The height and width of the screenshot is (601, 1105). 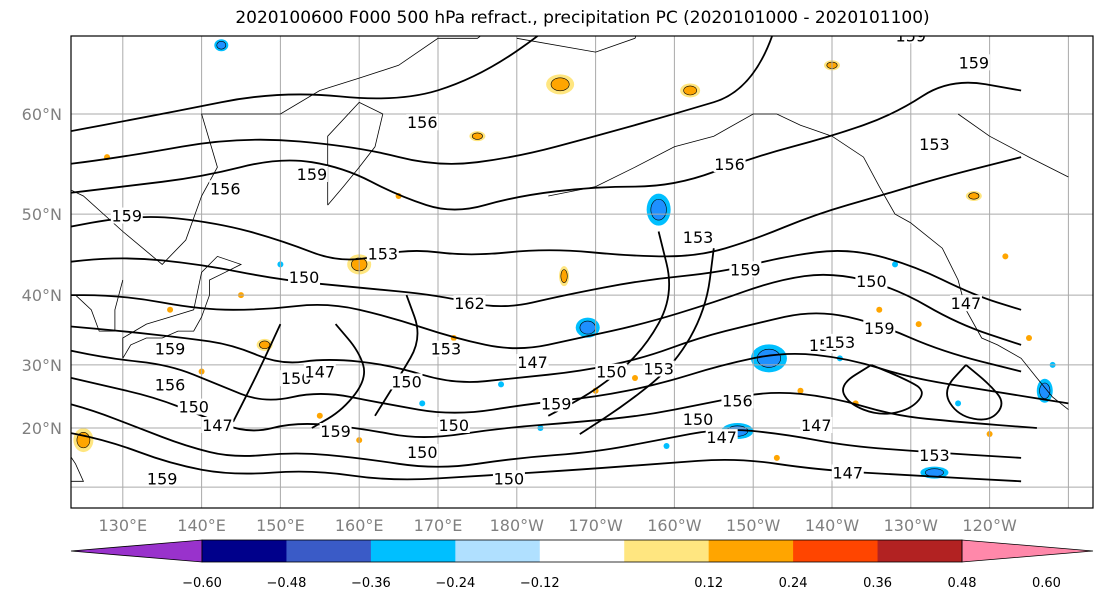 I want to click on colorbar-tick-label: −0.60, so click(x=202, y=583).